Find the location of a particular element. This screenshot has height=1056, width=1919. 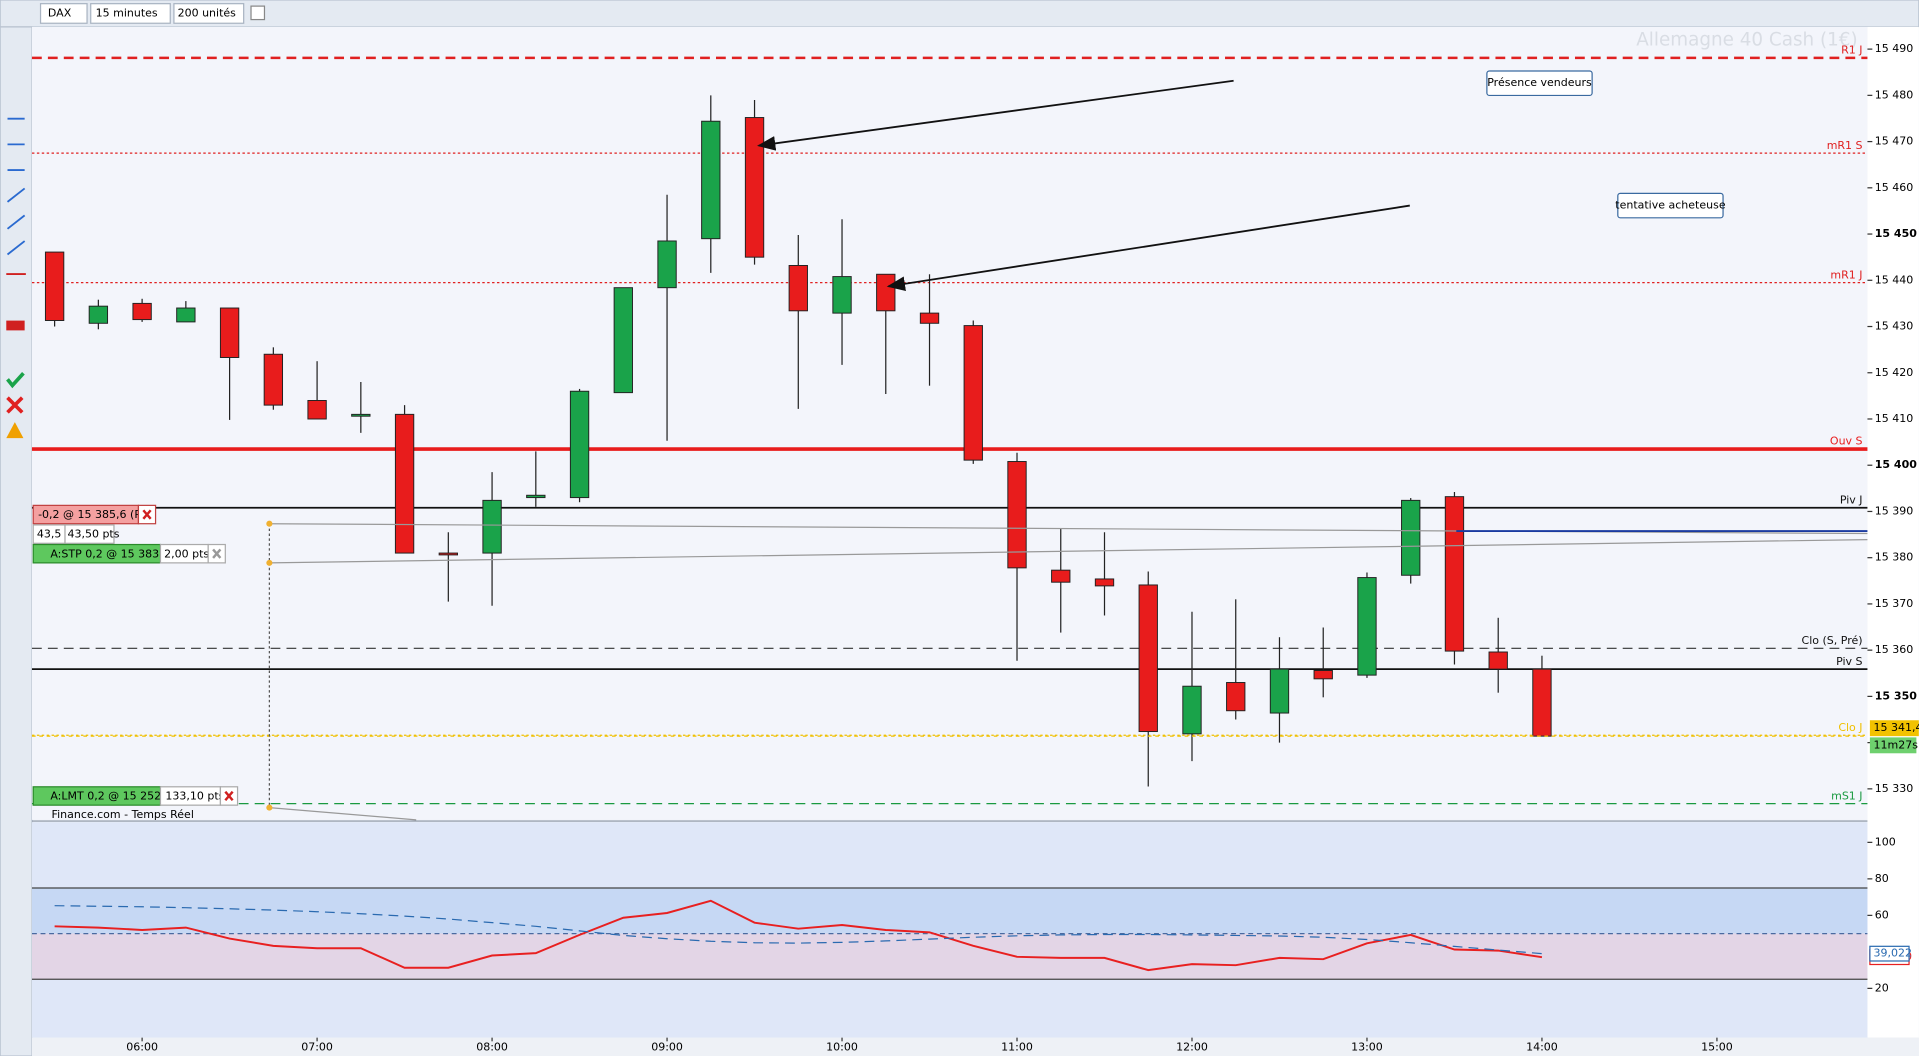

upper-band is located at coordinates (949, 910).